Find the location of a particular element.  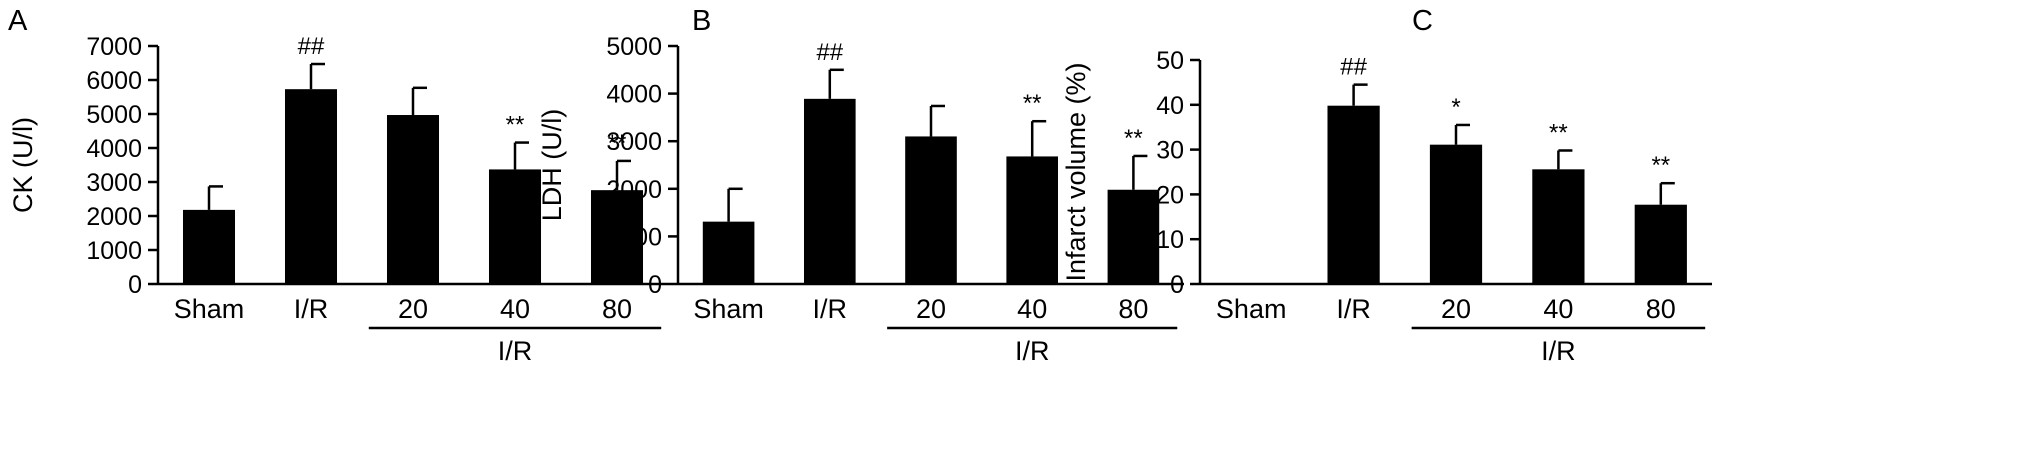

y-tick-label: 50 is located at coordinates (1170, 61).